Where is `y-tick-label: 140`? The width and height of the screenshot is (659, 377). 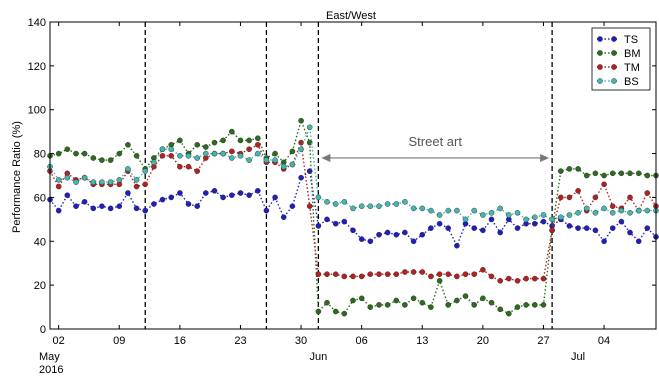
y-tick-label: 140 is located at coordinates (37, 23).